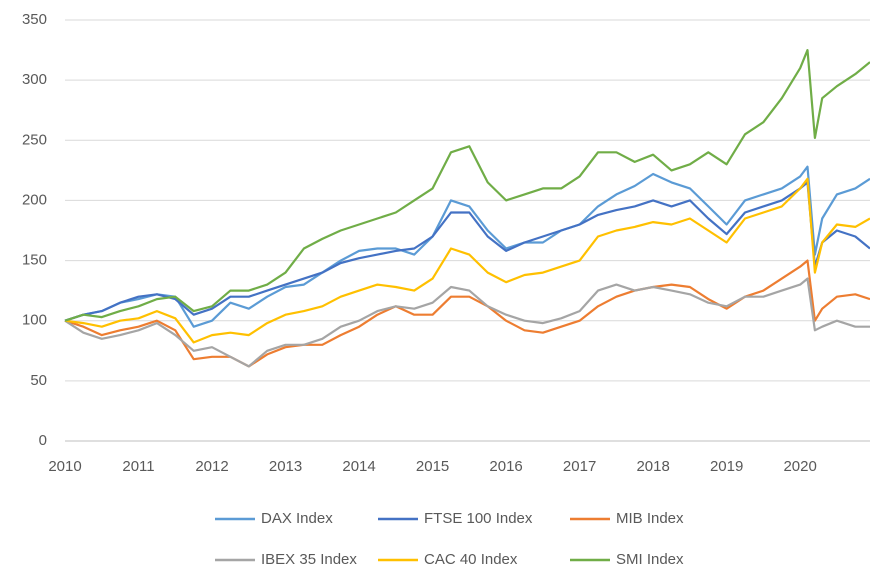 The width and height of the screenshot is (870, 571). I want to click on x-tick-label: 2011, so click(138, 466).